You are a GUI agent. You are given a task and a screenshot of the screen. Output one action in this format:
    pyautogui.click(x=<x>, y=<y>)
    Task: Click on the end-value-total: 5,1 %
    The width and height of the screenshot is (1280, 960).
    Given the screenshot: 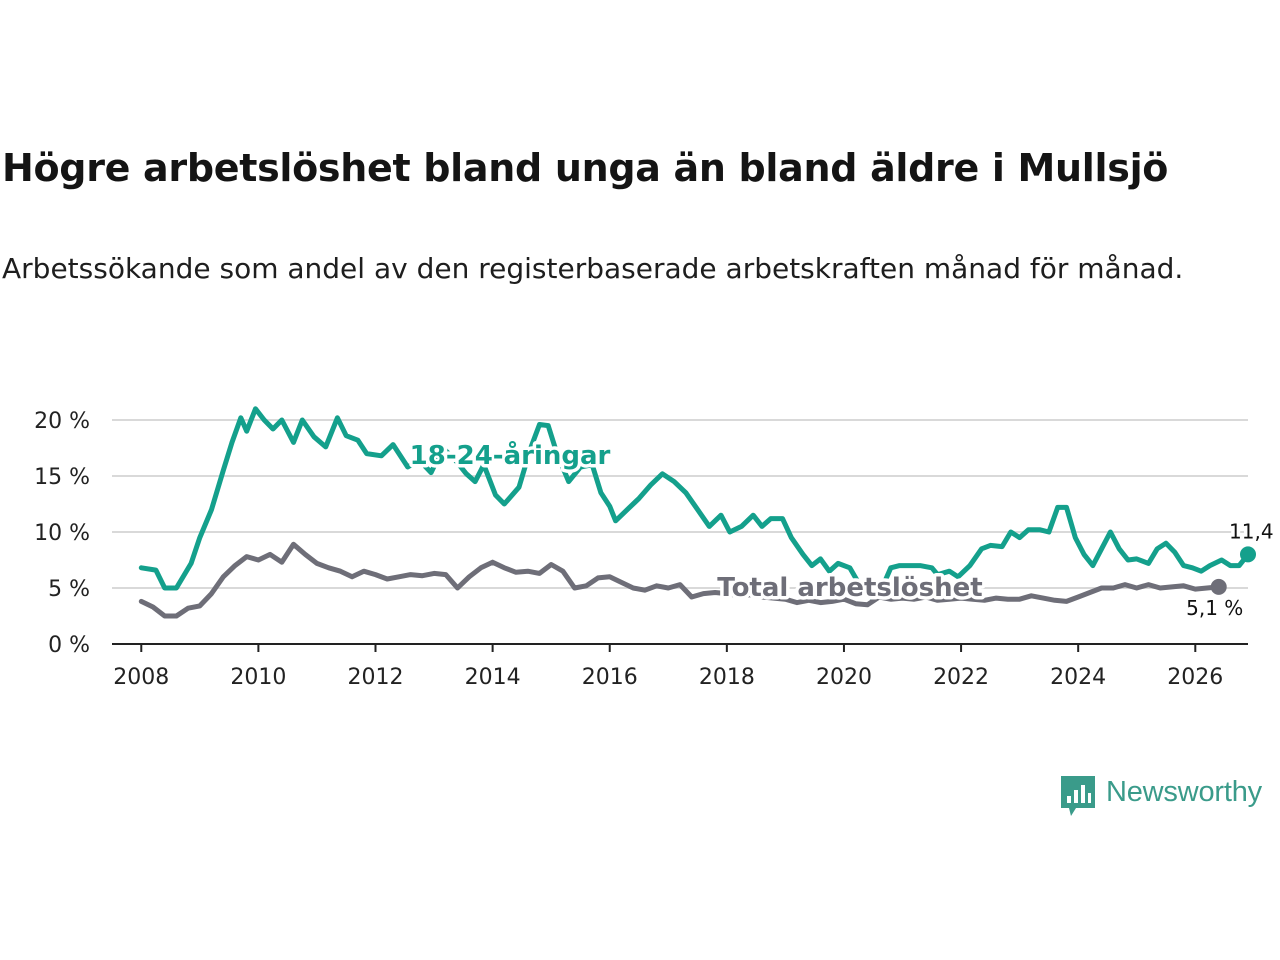 What is the action you would take?
    pyautogui.click(x=1214, y=608)
    